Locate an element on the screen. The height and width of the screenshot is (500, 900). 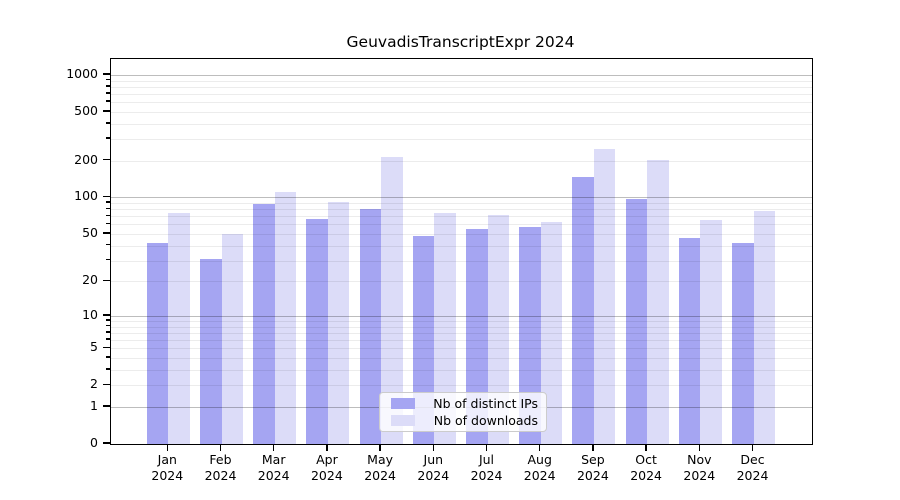
legend-row-downloads: Nb of downloads is located at coordinates (463, 420).